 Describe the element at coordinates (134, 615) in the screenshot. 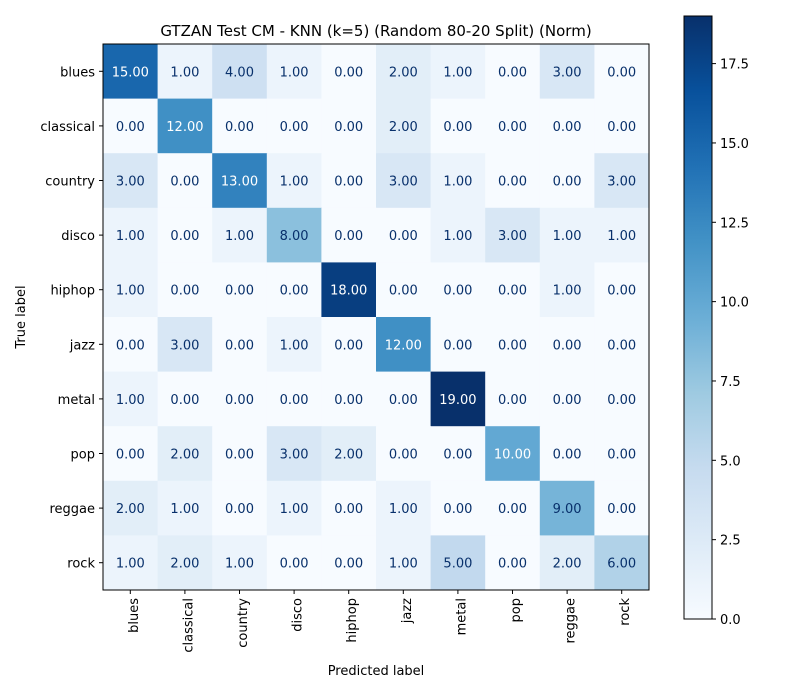

I see `x-tick-label: blues` at that location.